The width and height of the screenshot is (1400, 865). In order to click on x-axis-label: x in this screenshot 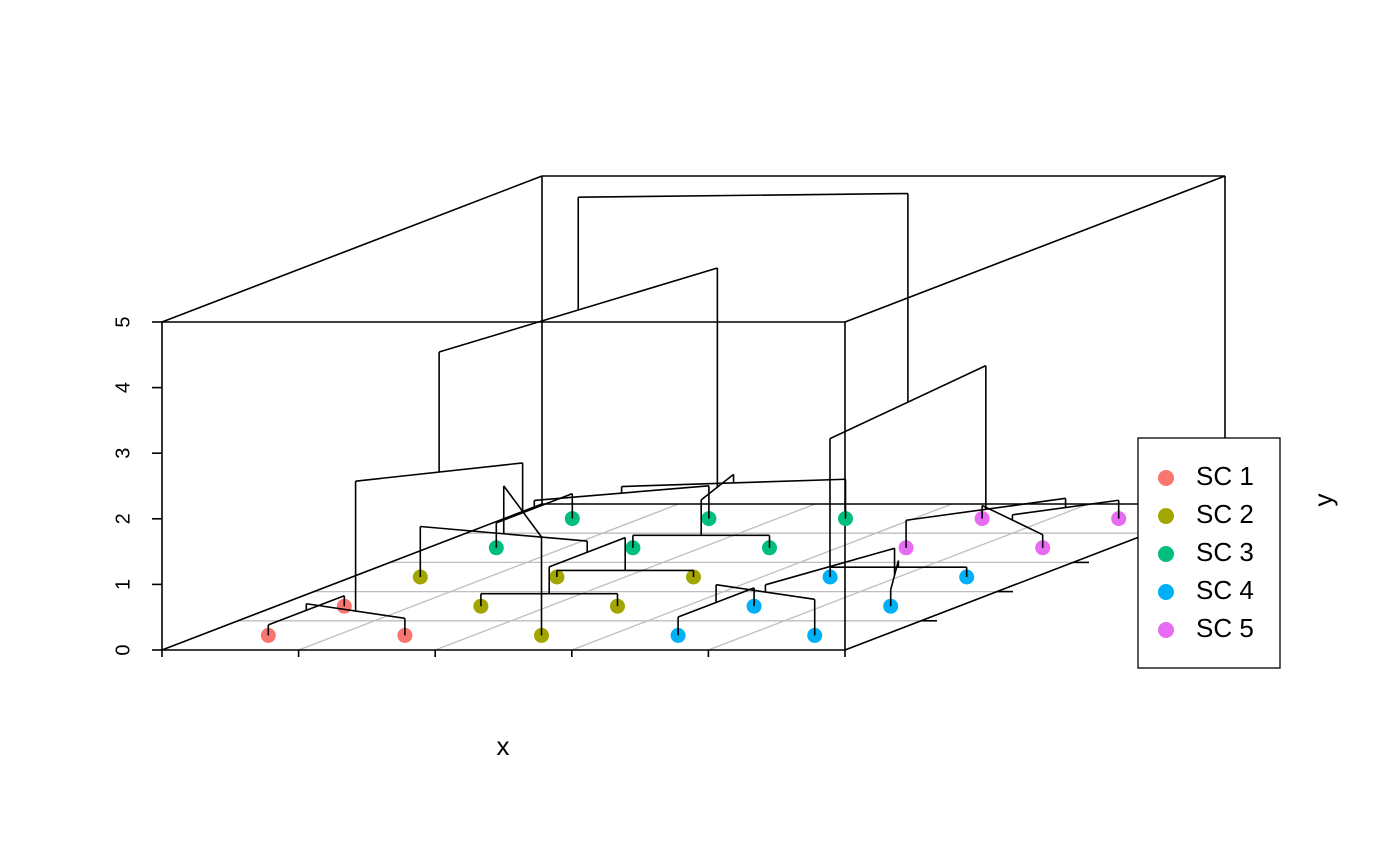, I will do `click(503, 746)`.